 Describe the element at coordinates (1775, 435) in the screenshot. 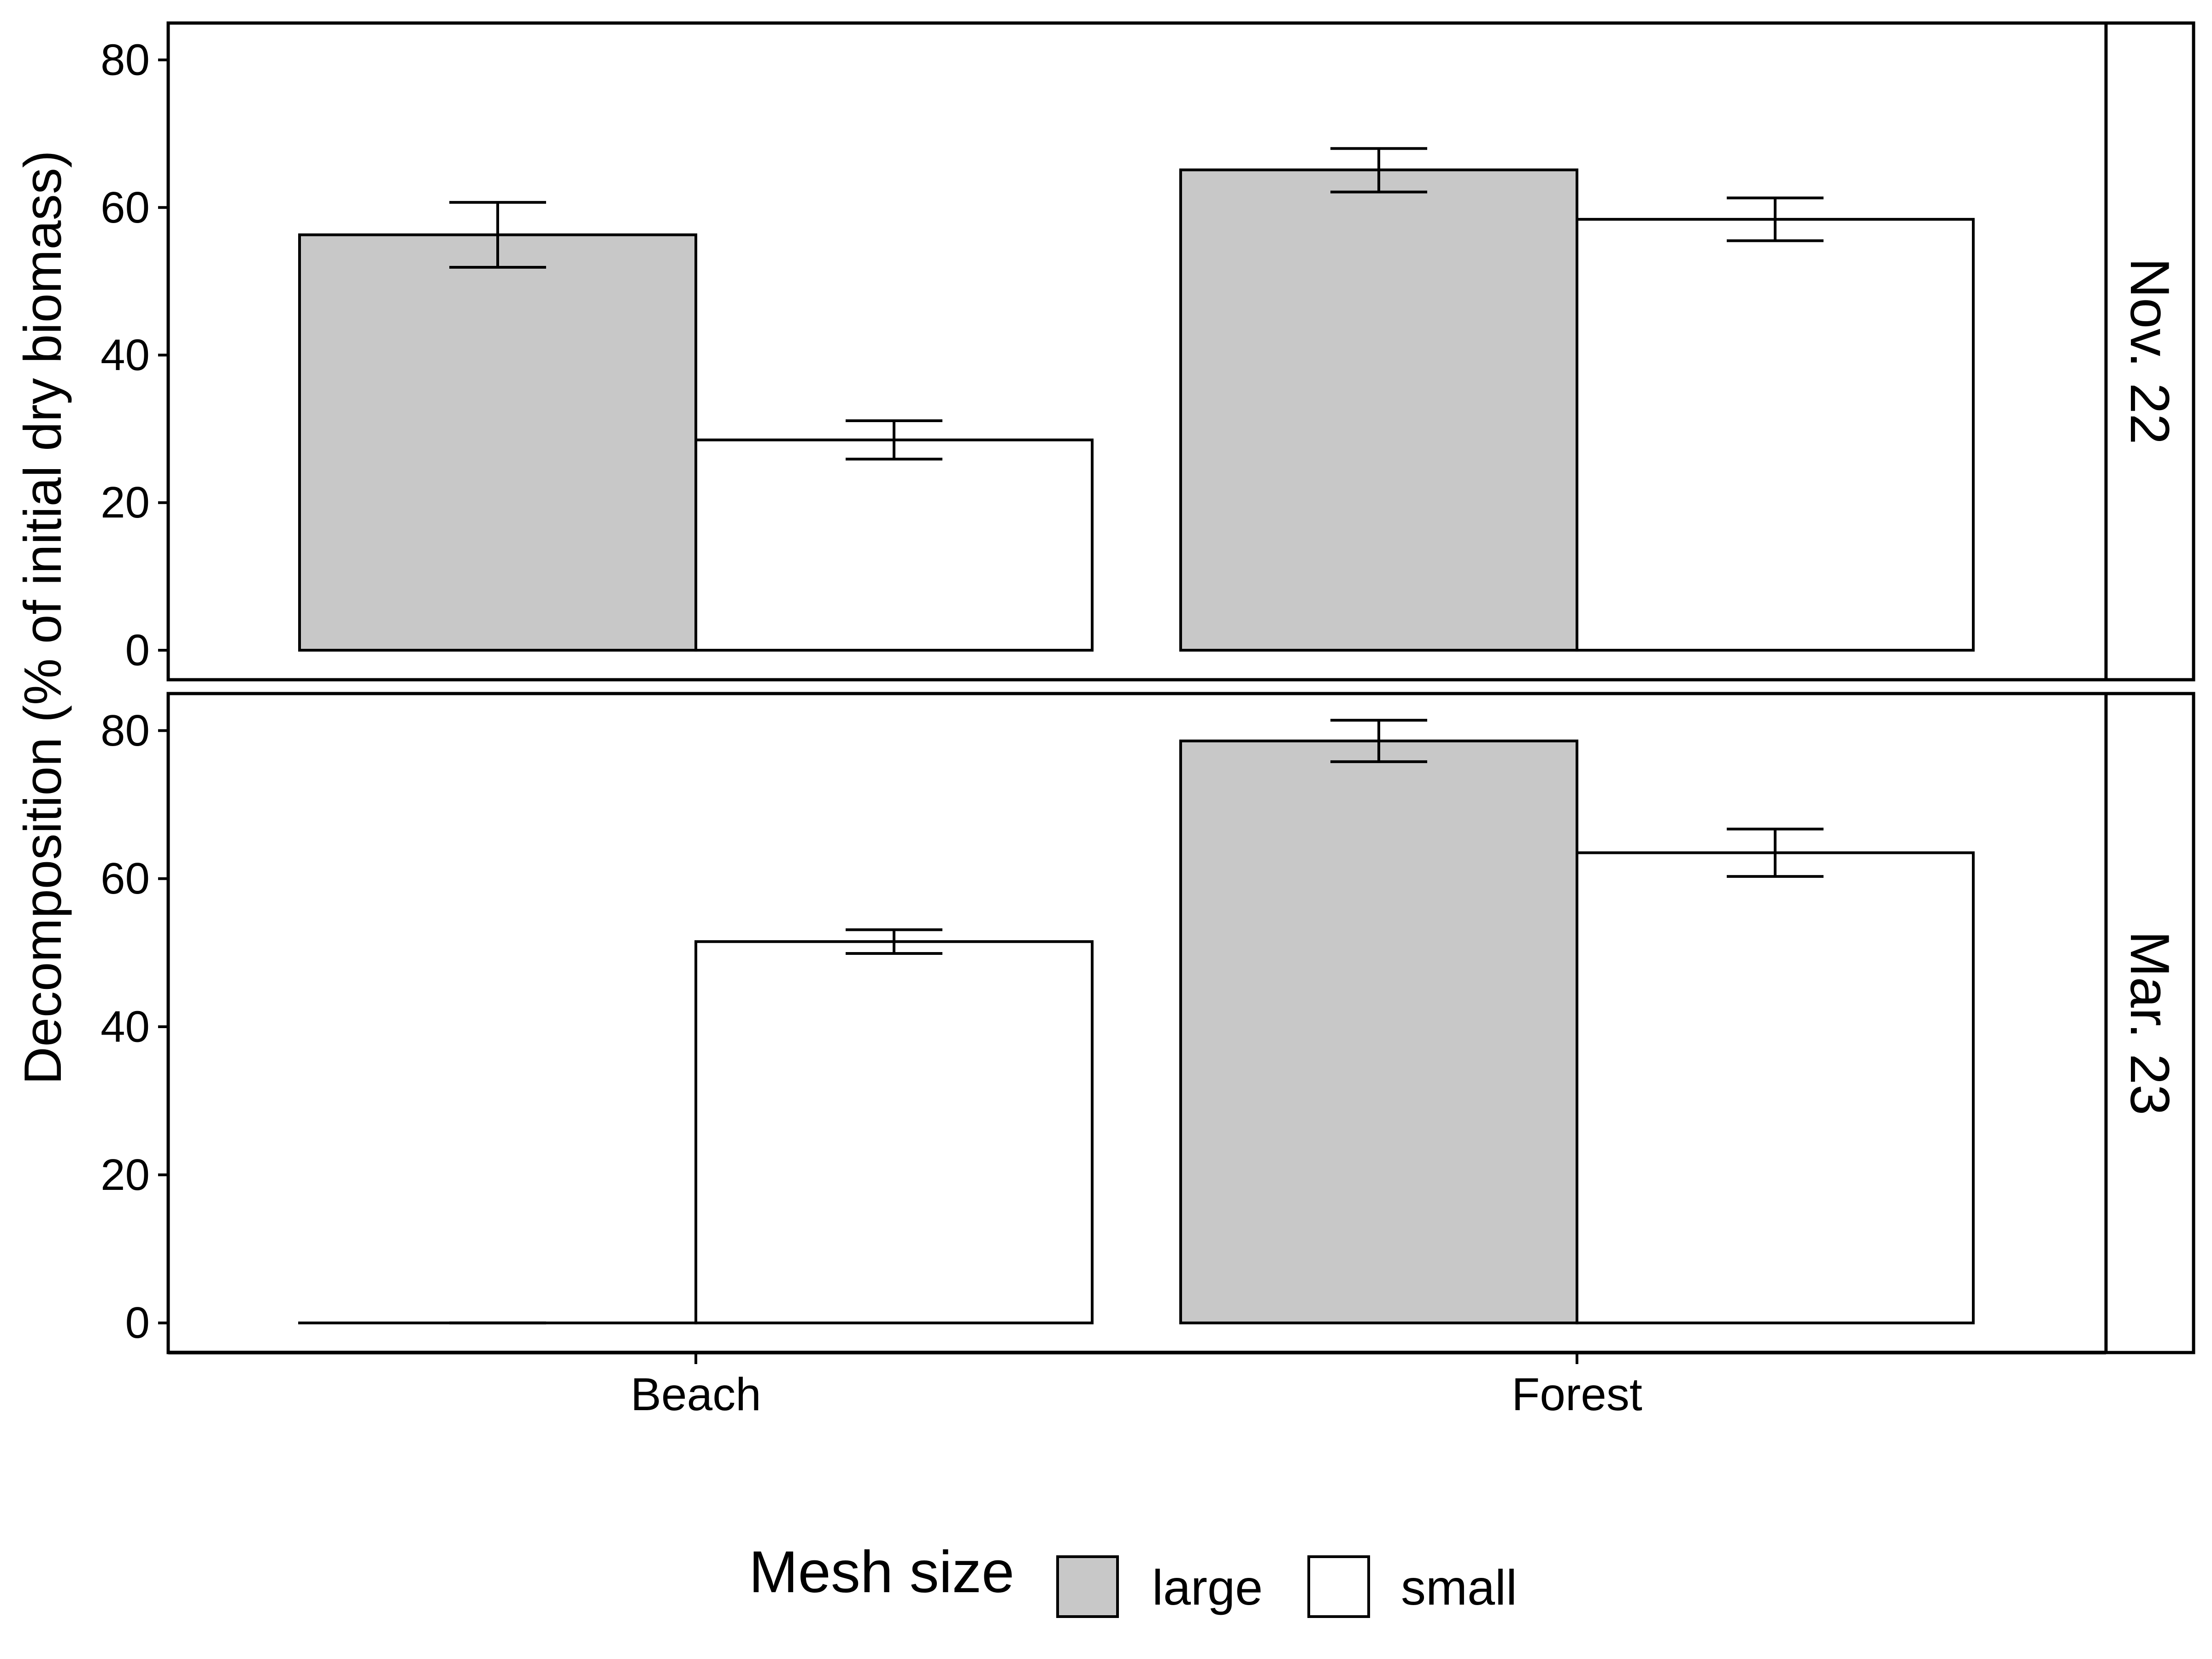

I see `bar-nov-22-forest-small` at that location.